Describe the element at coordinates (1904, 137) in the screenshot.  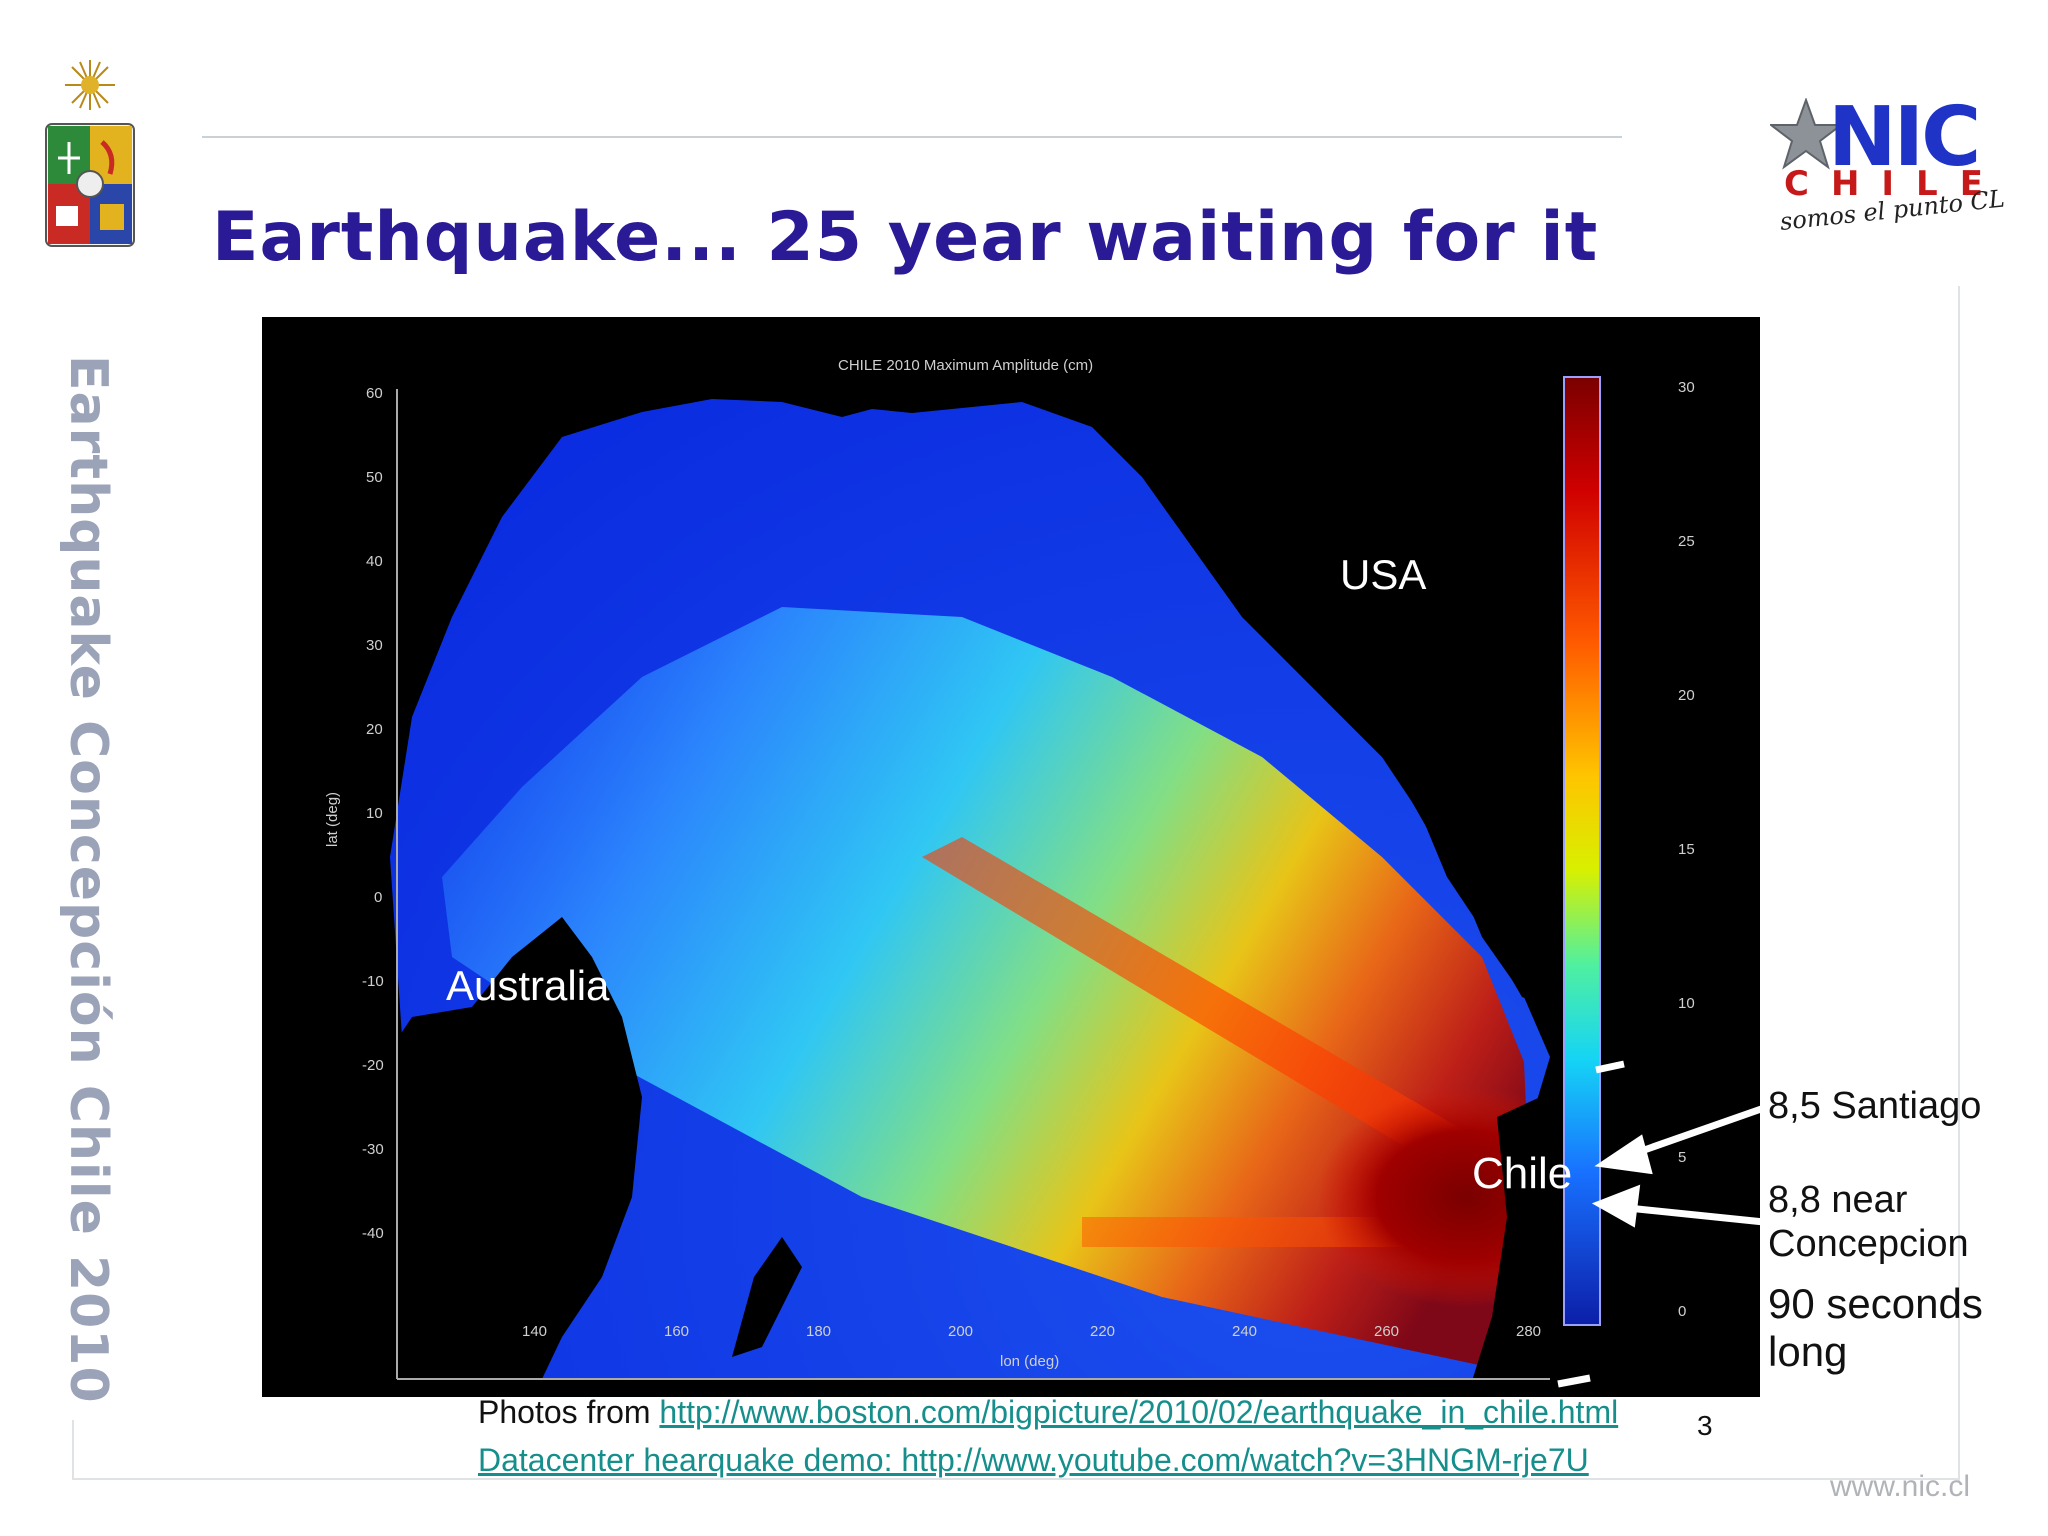
I see `nic-wordmark: NIC` at that location.